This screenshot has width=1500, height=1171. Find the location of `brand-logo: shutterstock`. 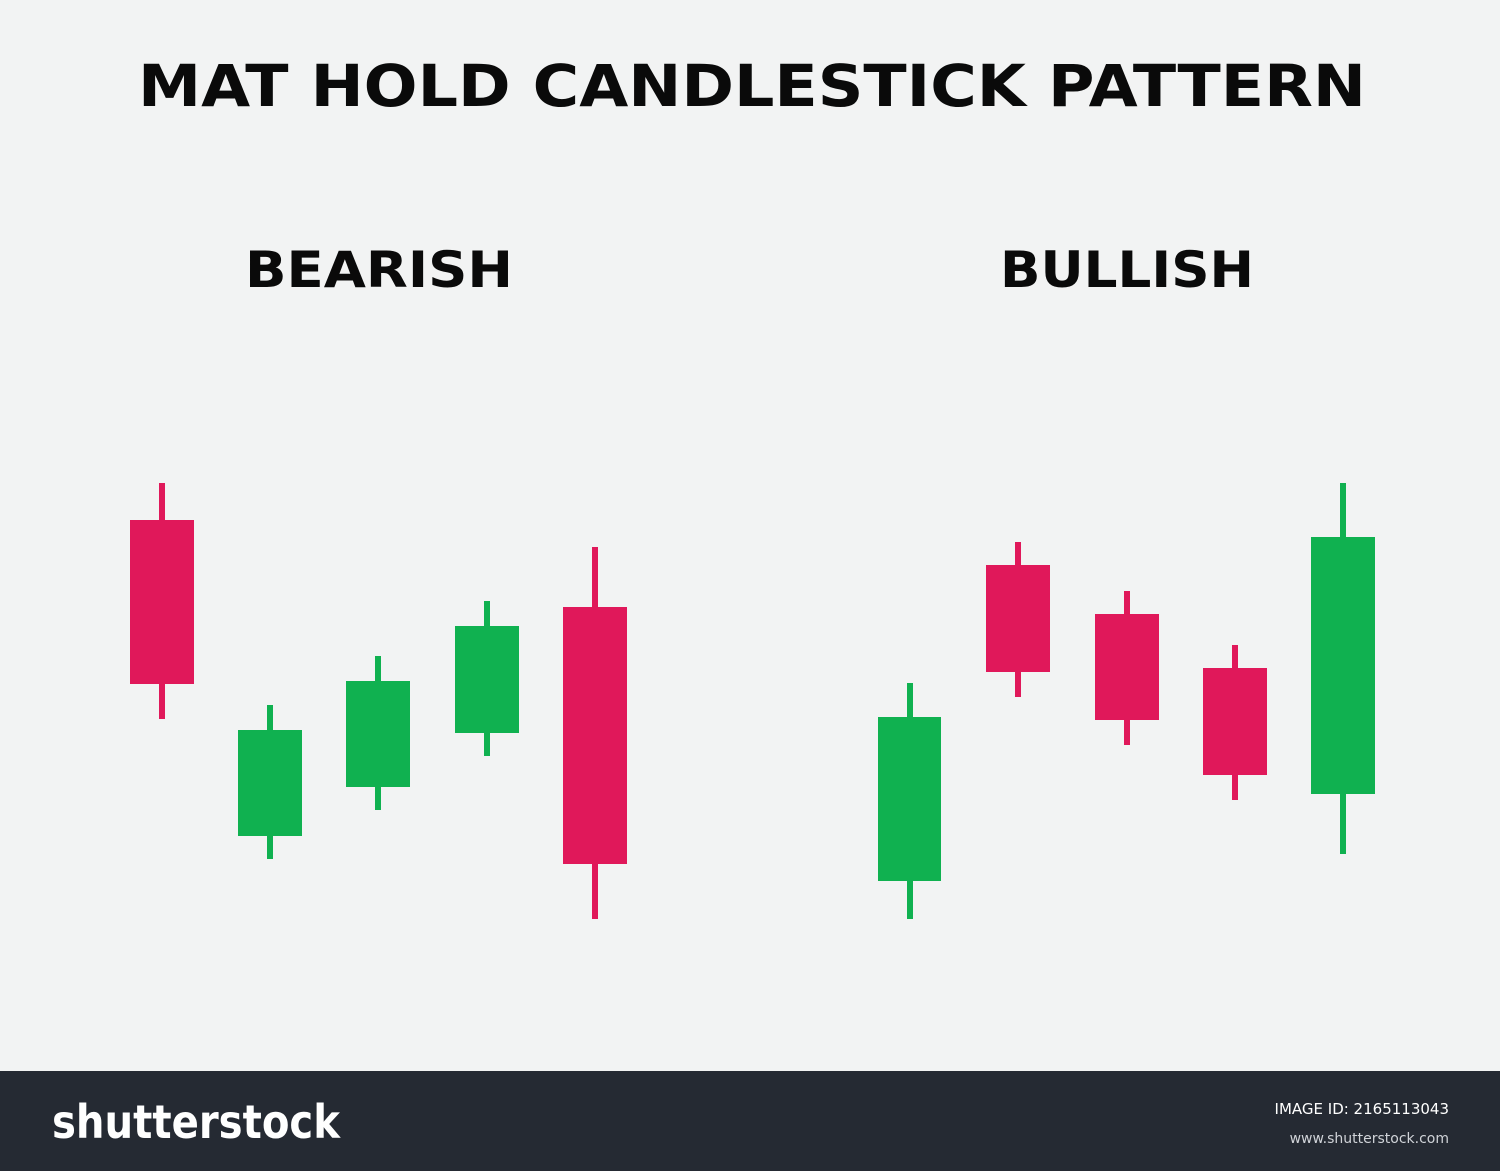

brand-logo: shutterstock is located at coordinates (196, 1122).